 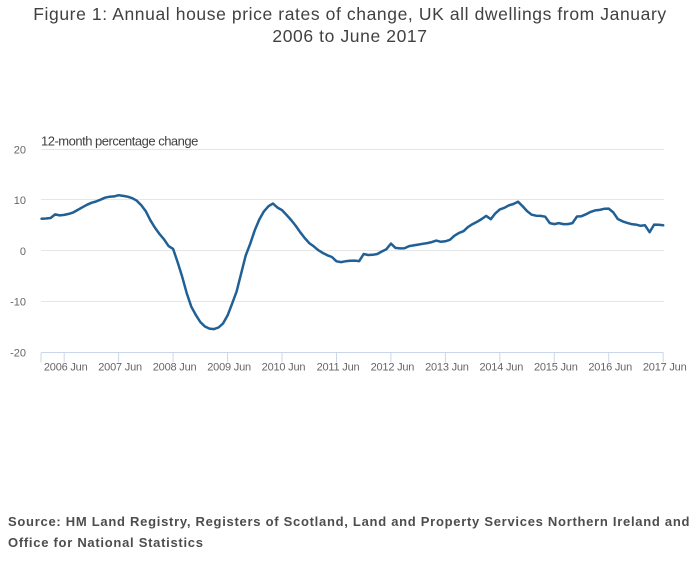 I want to click on svg-text: 2017 Jun, so click(x=665, y=368).